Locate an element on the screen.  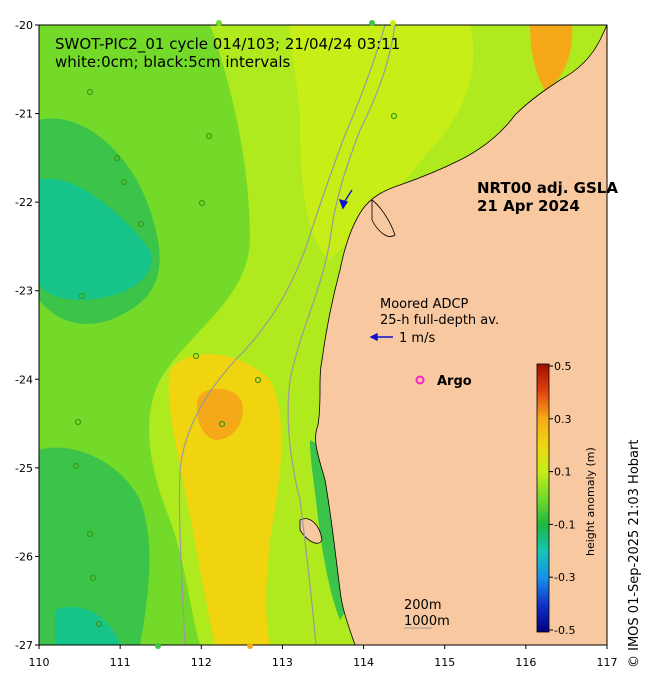
x-tick-label: 113 is located at coordinates (282, 662).